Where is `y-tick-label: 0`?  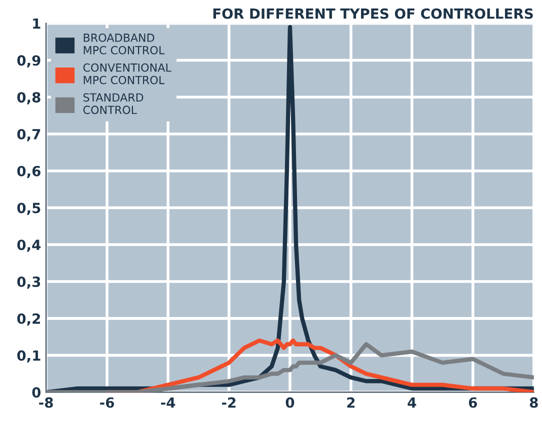
y-tick-label: 0 is located at coordinates (36, 392).